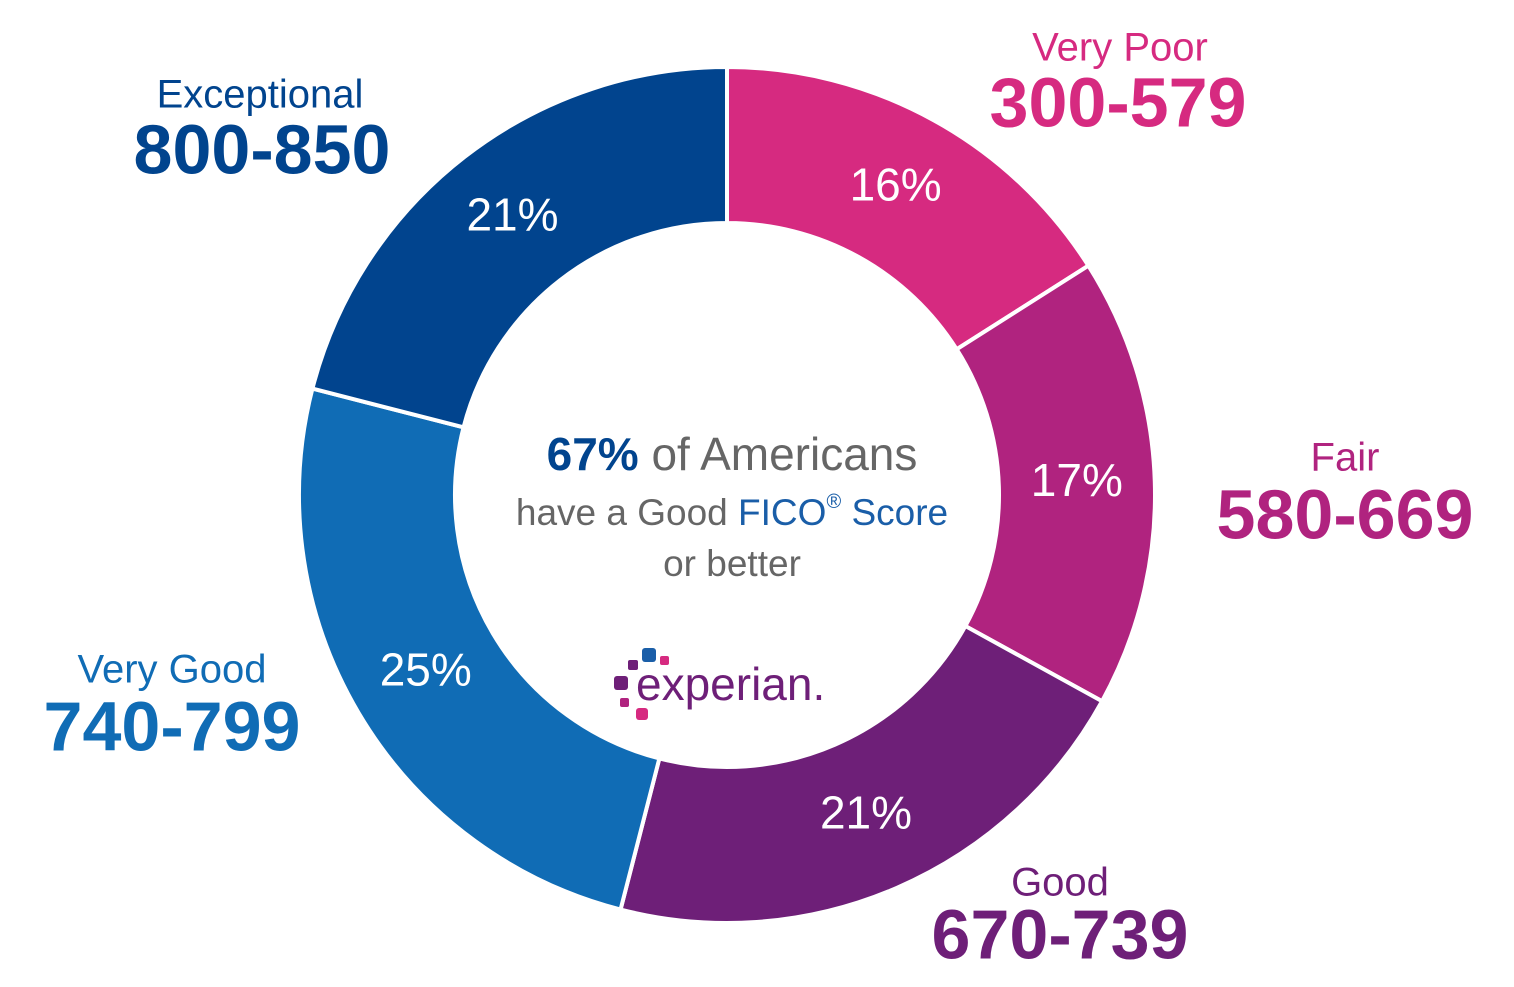 The height and width of the screenshot is (987, 1514). Describe the element at coordinates (262, 149) in the screenshot. I see `range-label: 800-850` at that location.